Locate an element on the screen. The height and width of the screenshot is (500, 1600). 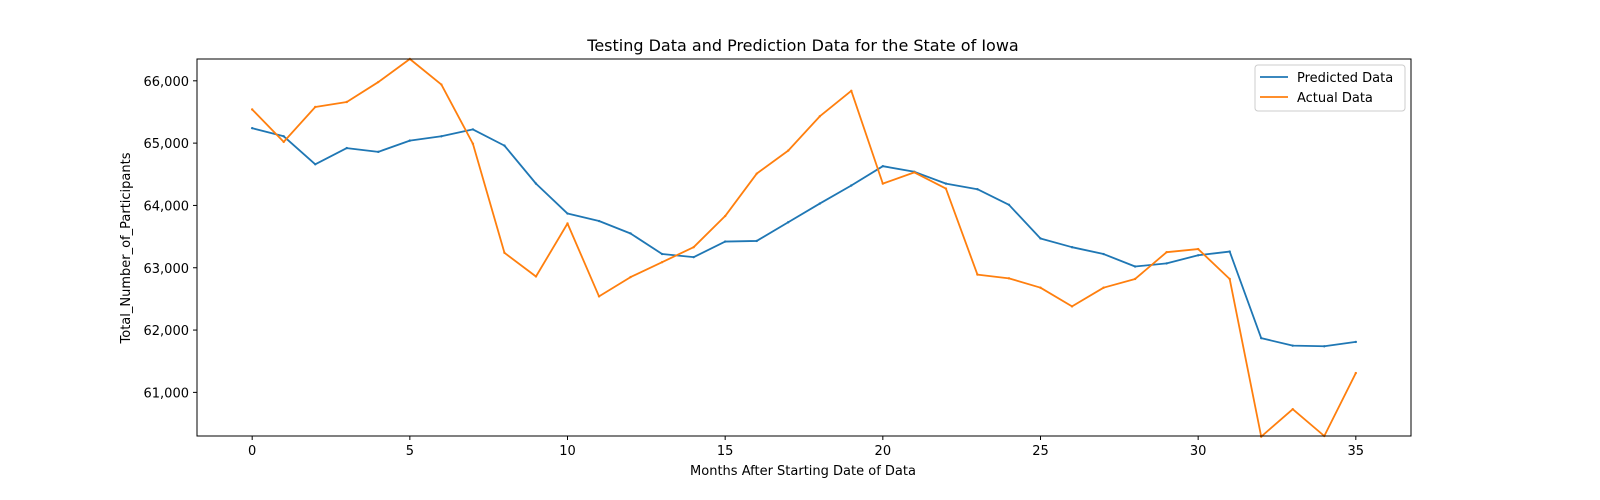
y-axis-label: Total_Number_of_Participants is located at coordinates (126, 248).